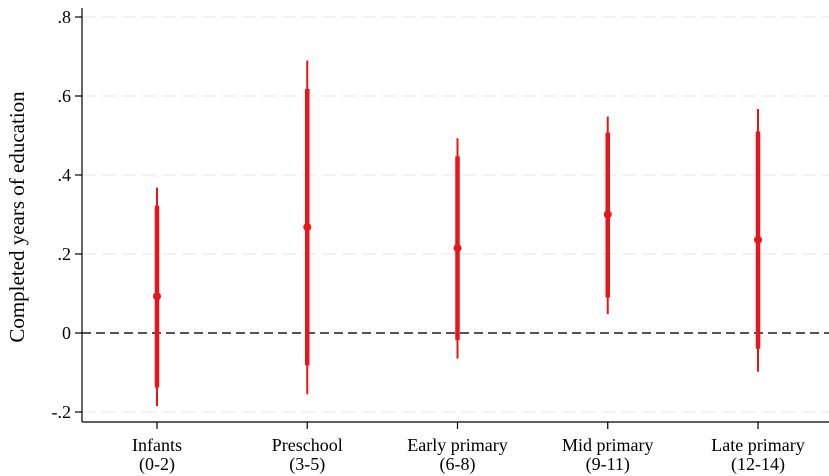  I want to click on x-category-label: Infants, so click(157, 445).